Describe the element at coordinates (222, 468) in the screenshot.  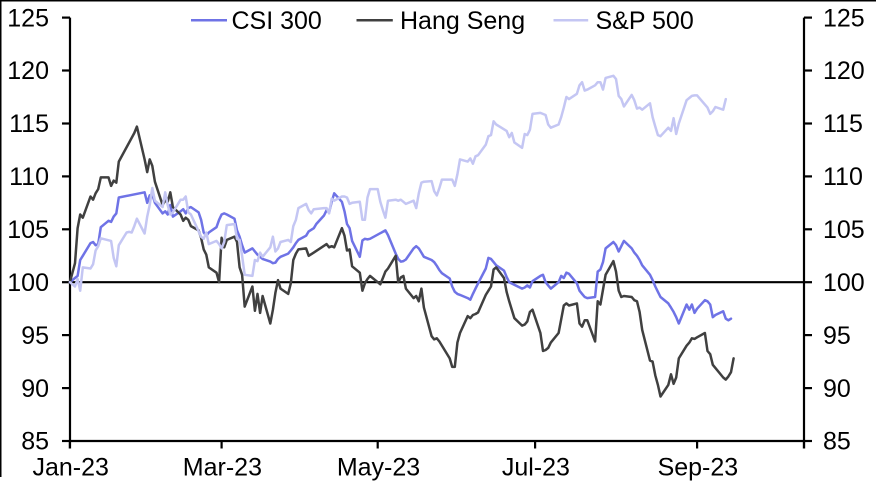
I see `svg-text: Mar-23` at that location.